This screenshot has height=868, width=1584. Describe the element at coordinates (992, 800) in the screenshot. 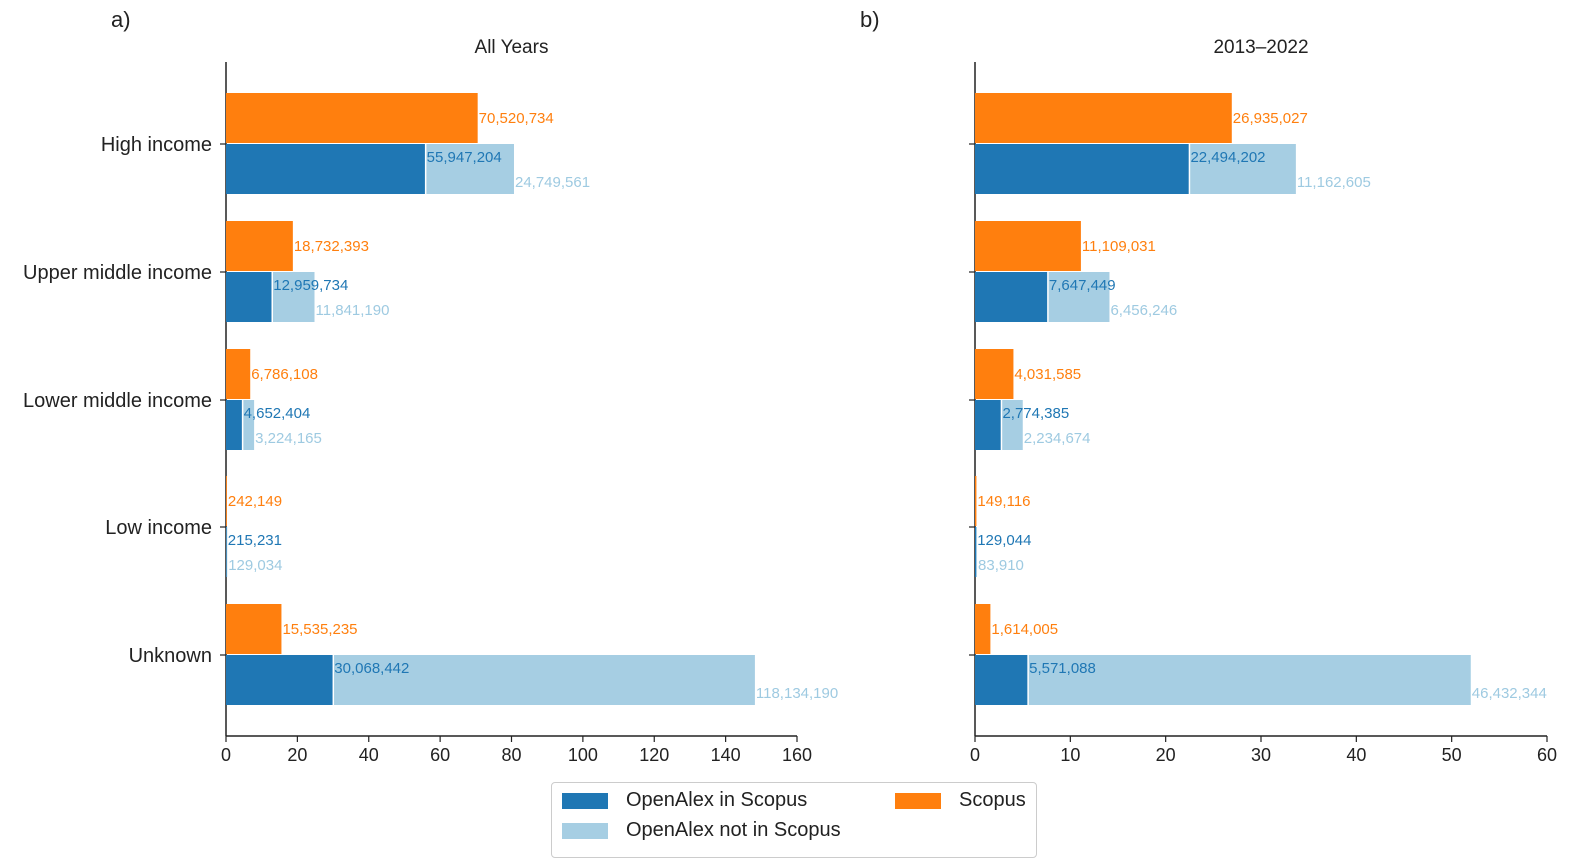

I see `legend-label-scopus: Scopus` at that location.